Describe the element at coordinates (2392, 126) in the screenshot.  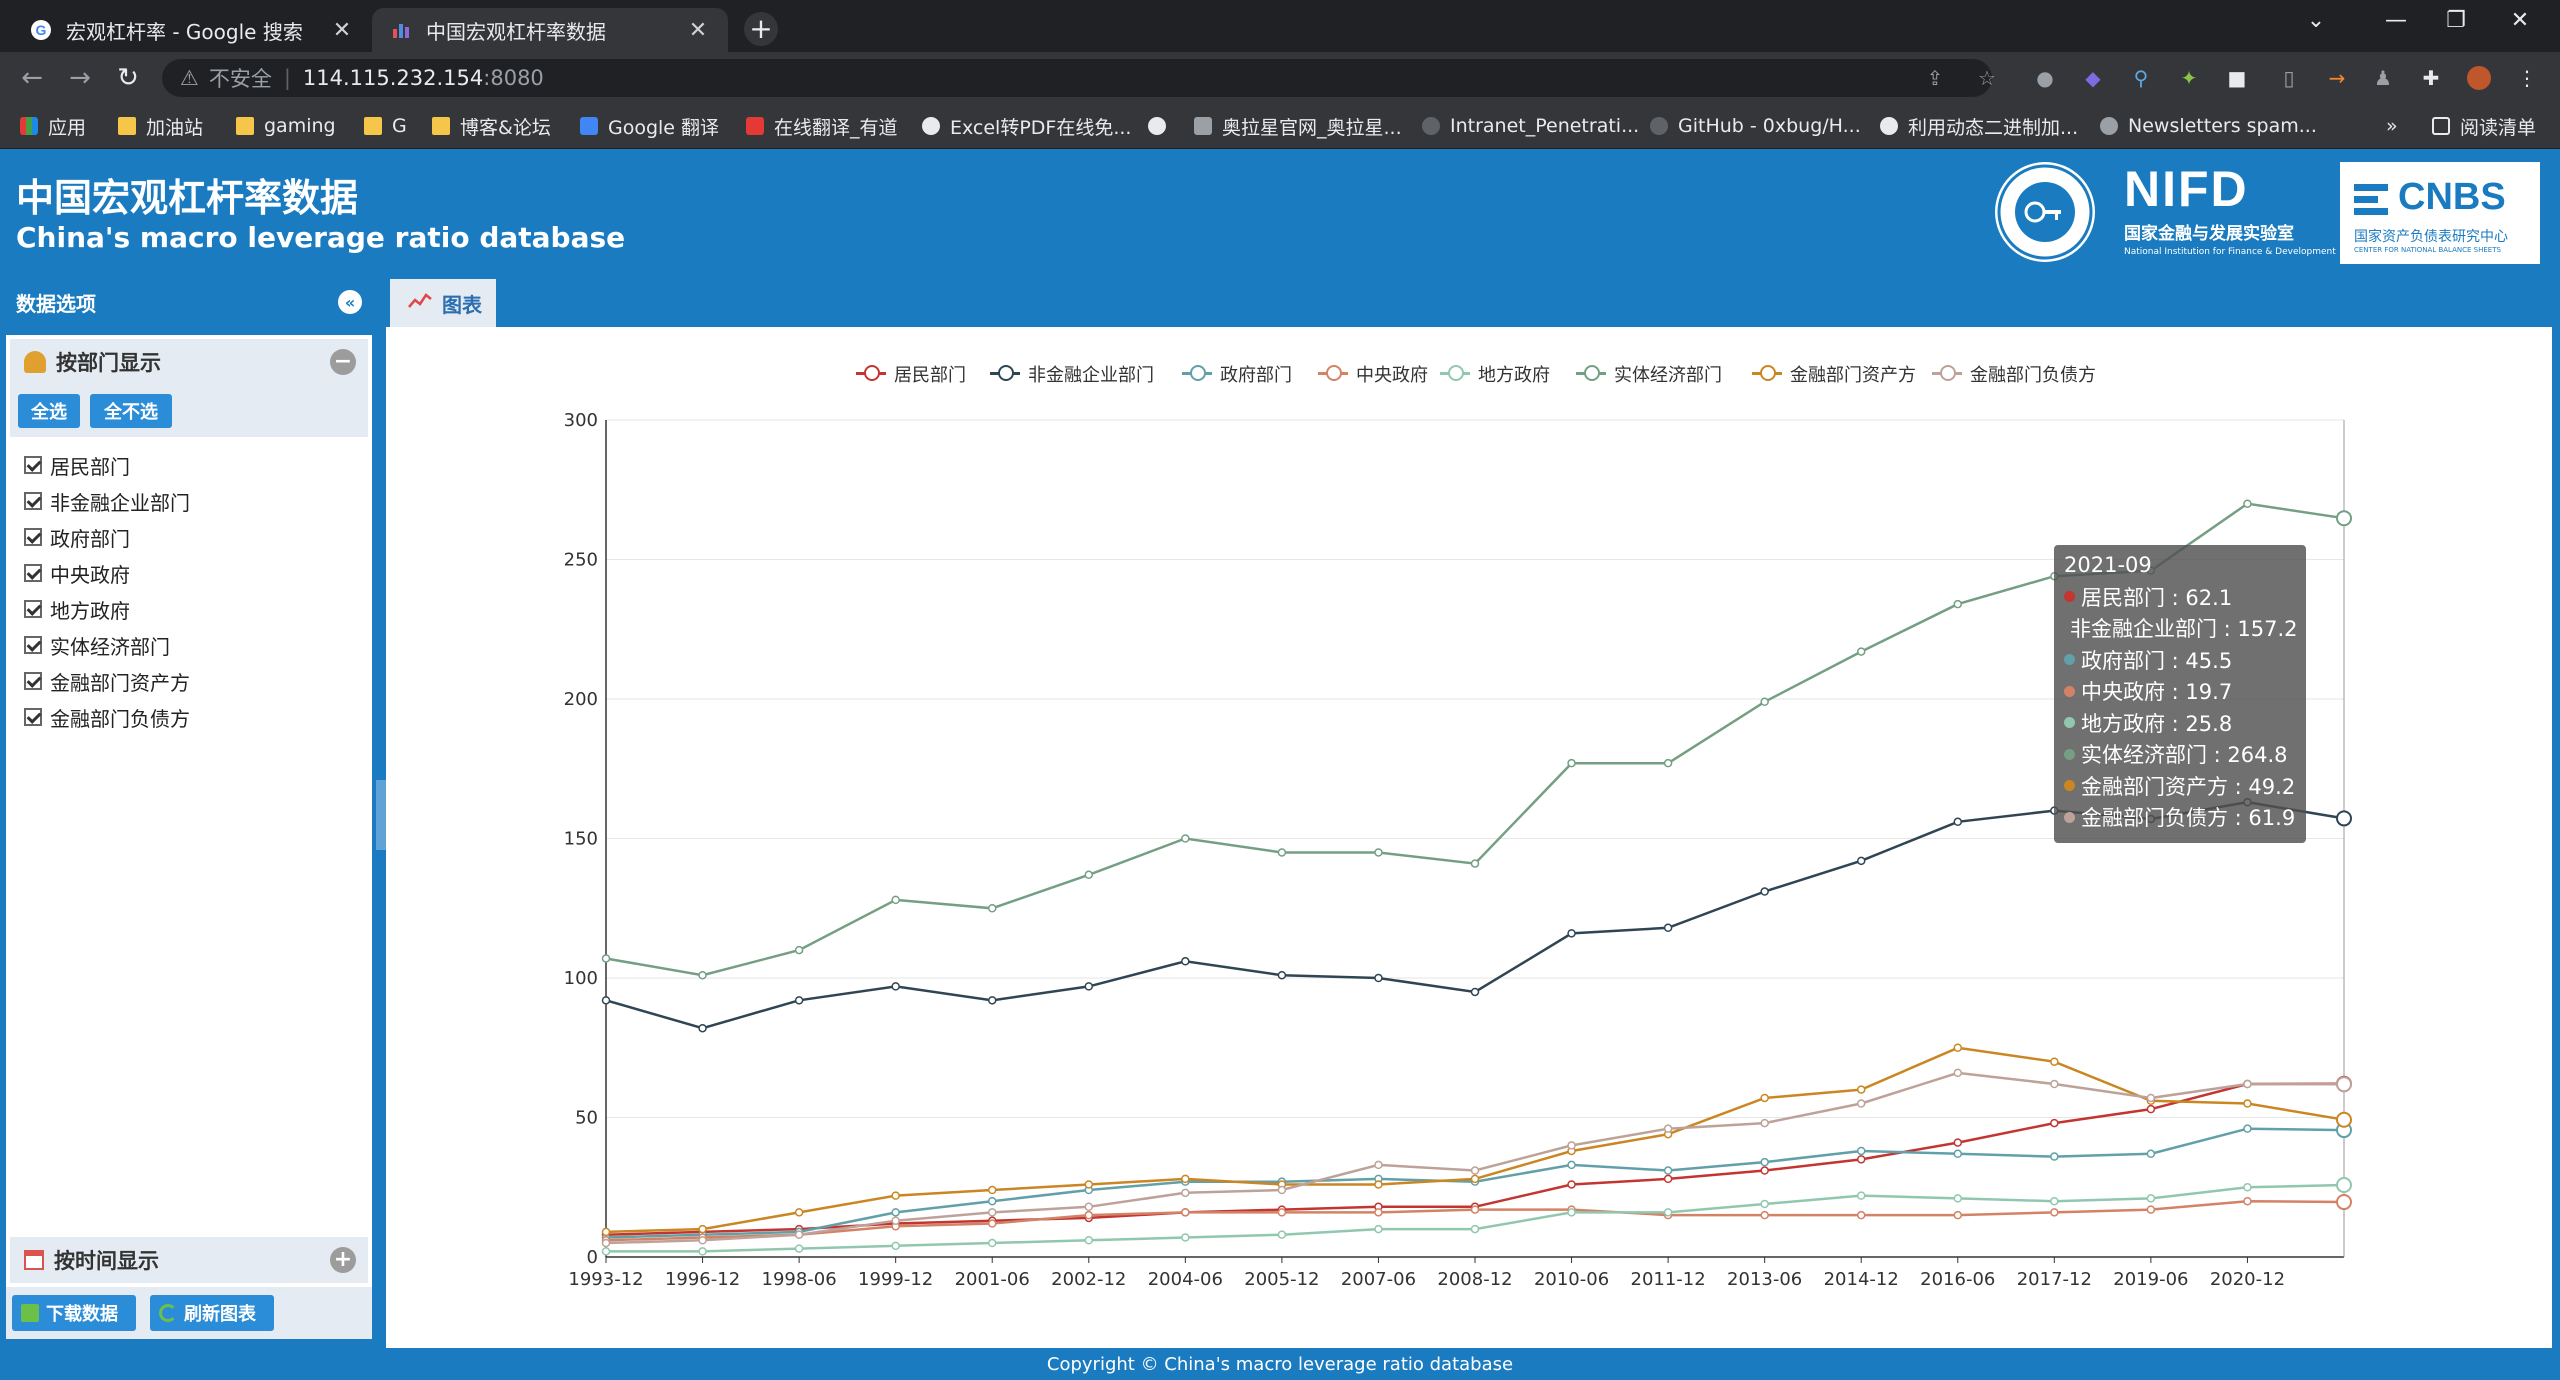
I see `more-bookmarks-button: »` at that location.